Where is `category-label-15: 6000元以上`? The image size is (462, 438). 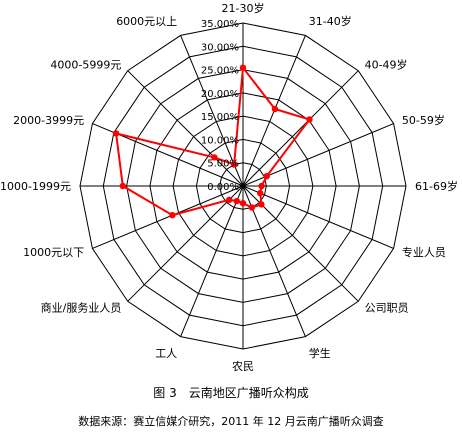 category-label-15: 6000元以上 is located at coordinates (146, 21).